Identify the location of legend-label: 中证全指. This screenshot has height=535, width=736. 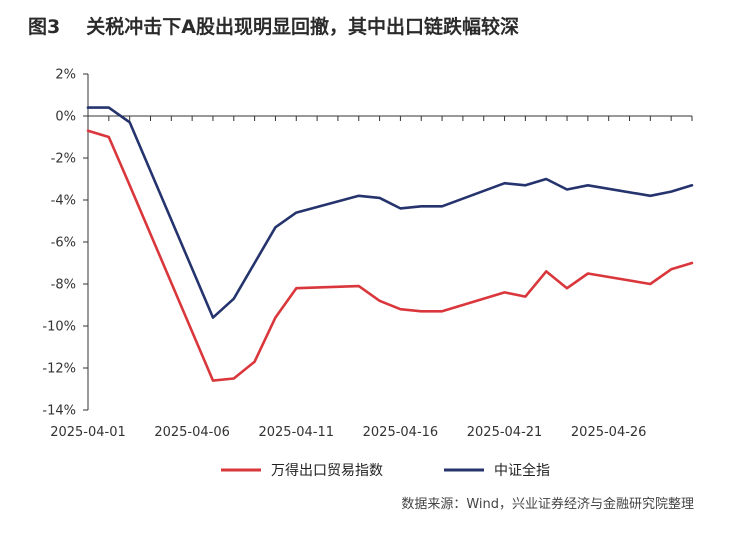
(522, 470).